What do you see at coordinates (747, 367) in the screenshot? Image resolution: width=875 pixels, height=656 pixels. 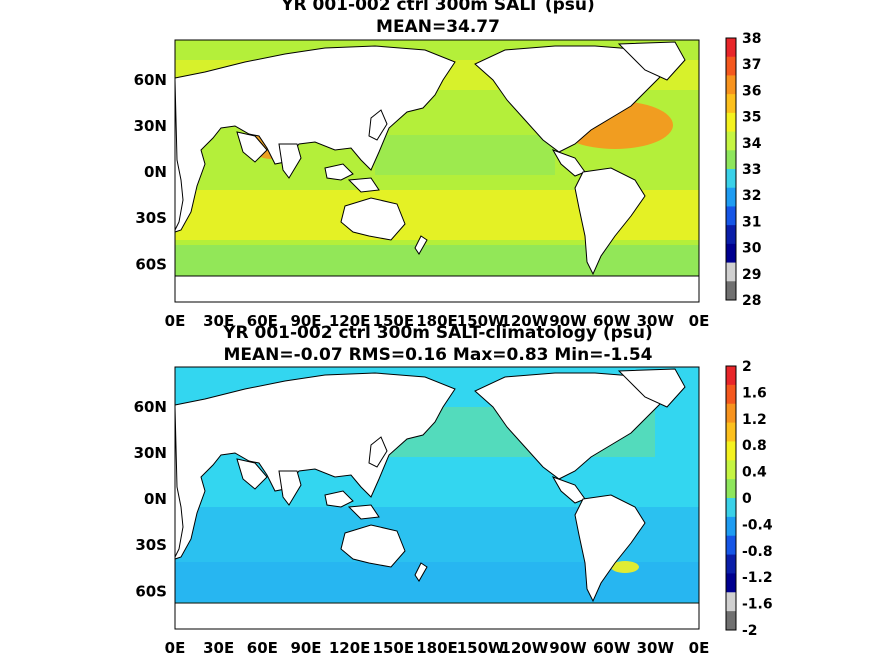 I see `colorbar-tick-label: 2` at bounding box center [747, 367].